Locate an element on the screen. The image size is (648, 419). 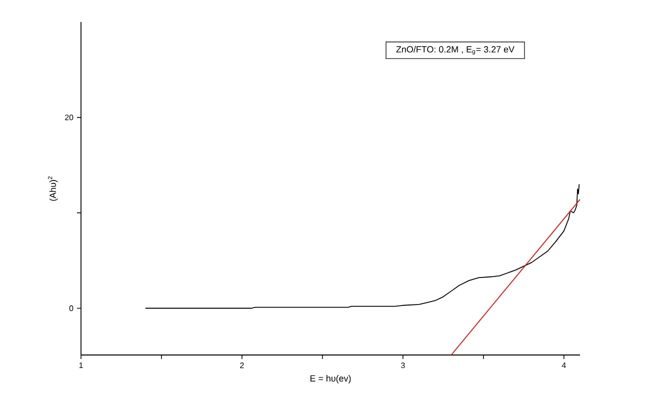
annotation: ZnO/FTO: 0.2M , E$_{g}$= 3.27 eV is located at coordinates (455, 50).